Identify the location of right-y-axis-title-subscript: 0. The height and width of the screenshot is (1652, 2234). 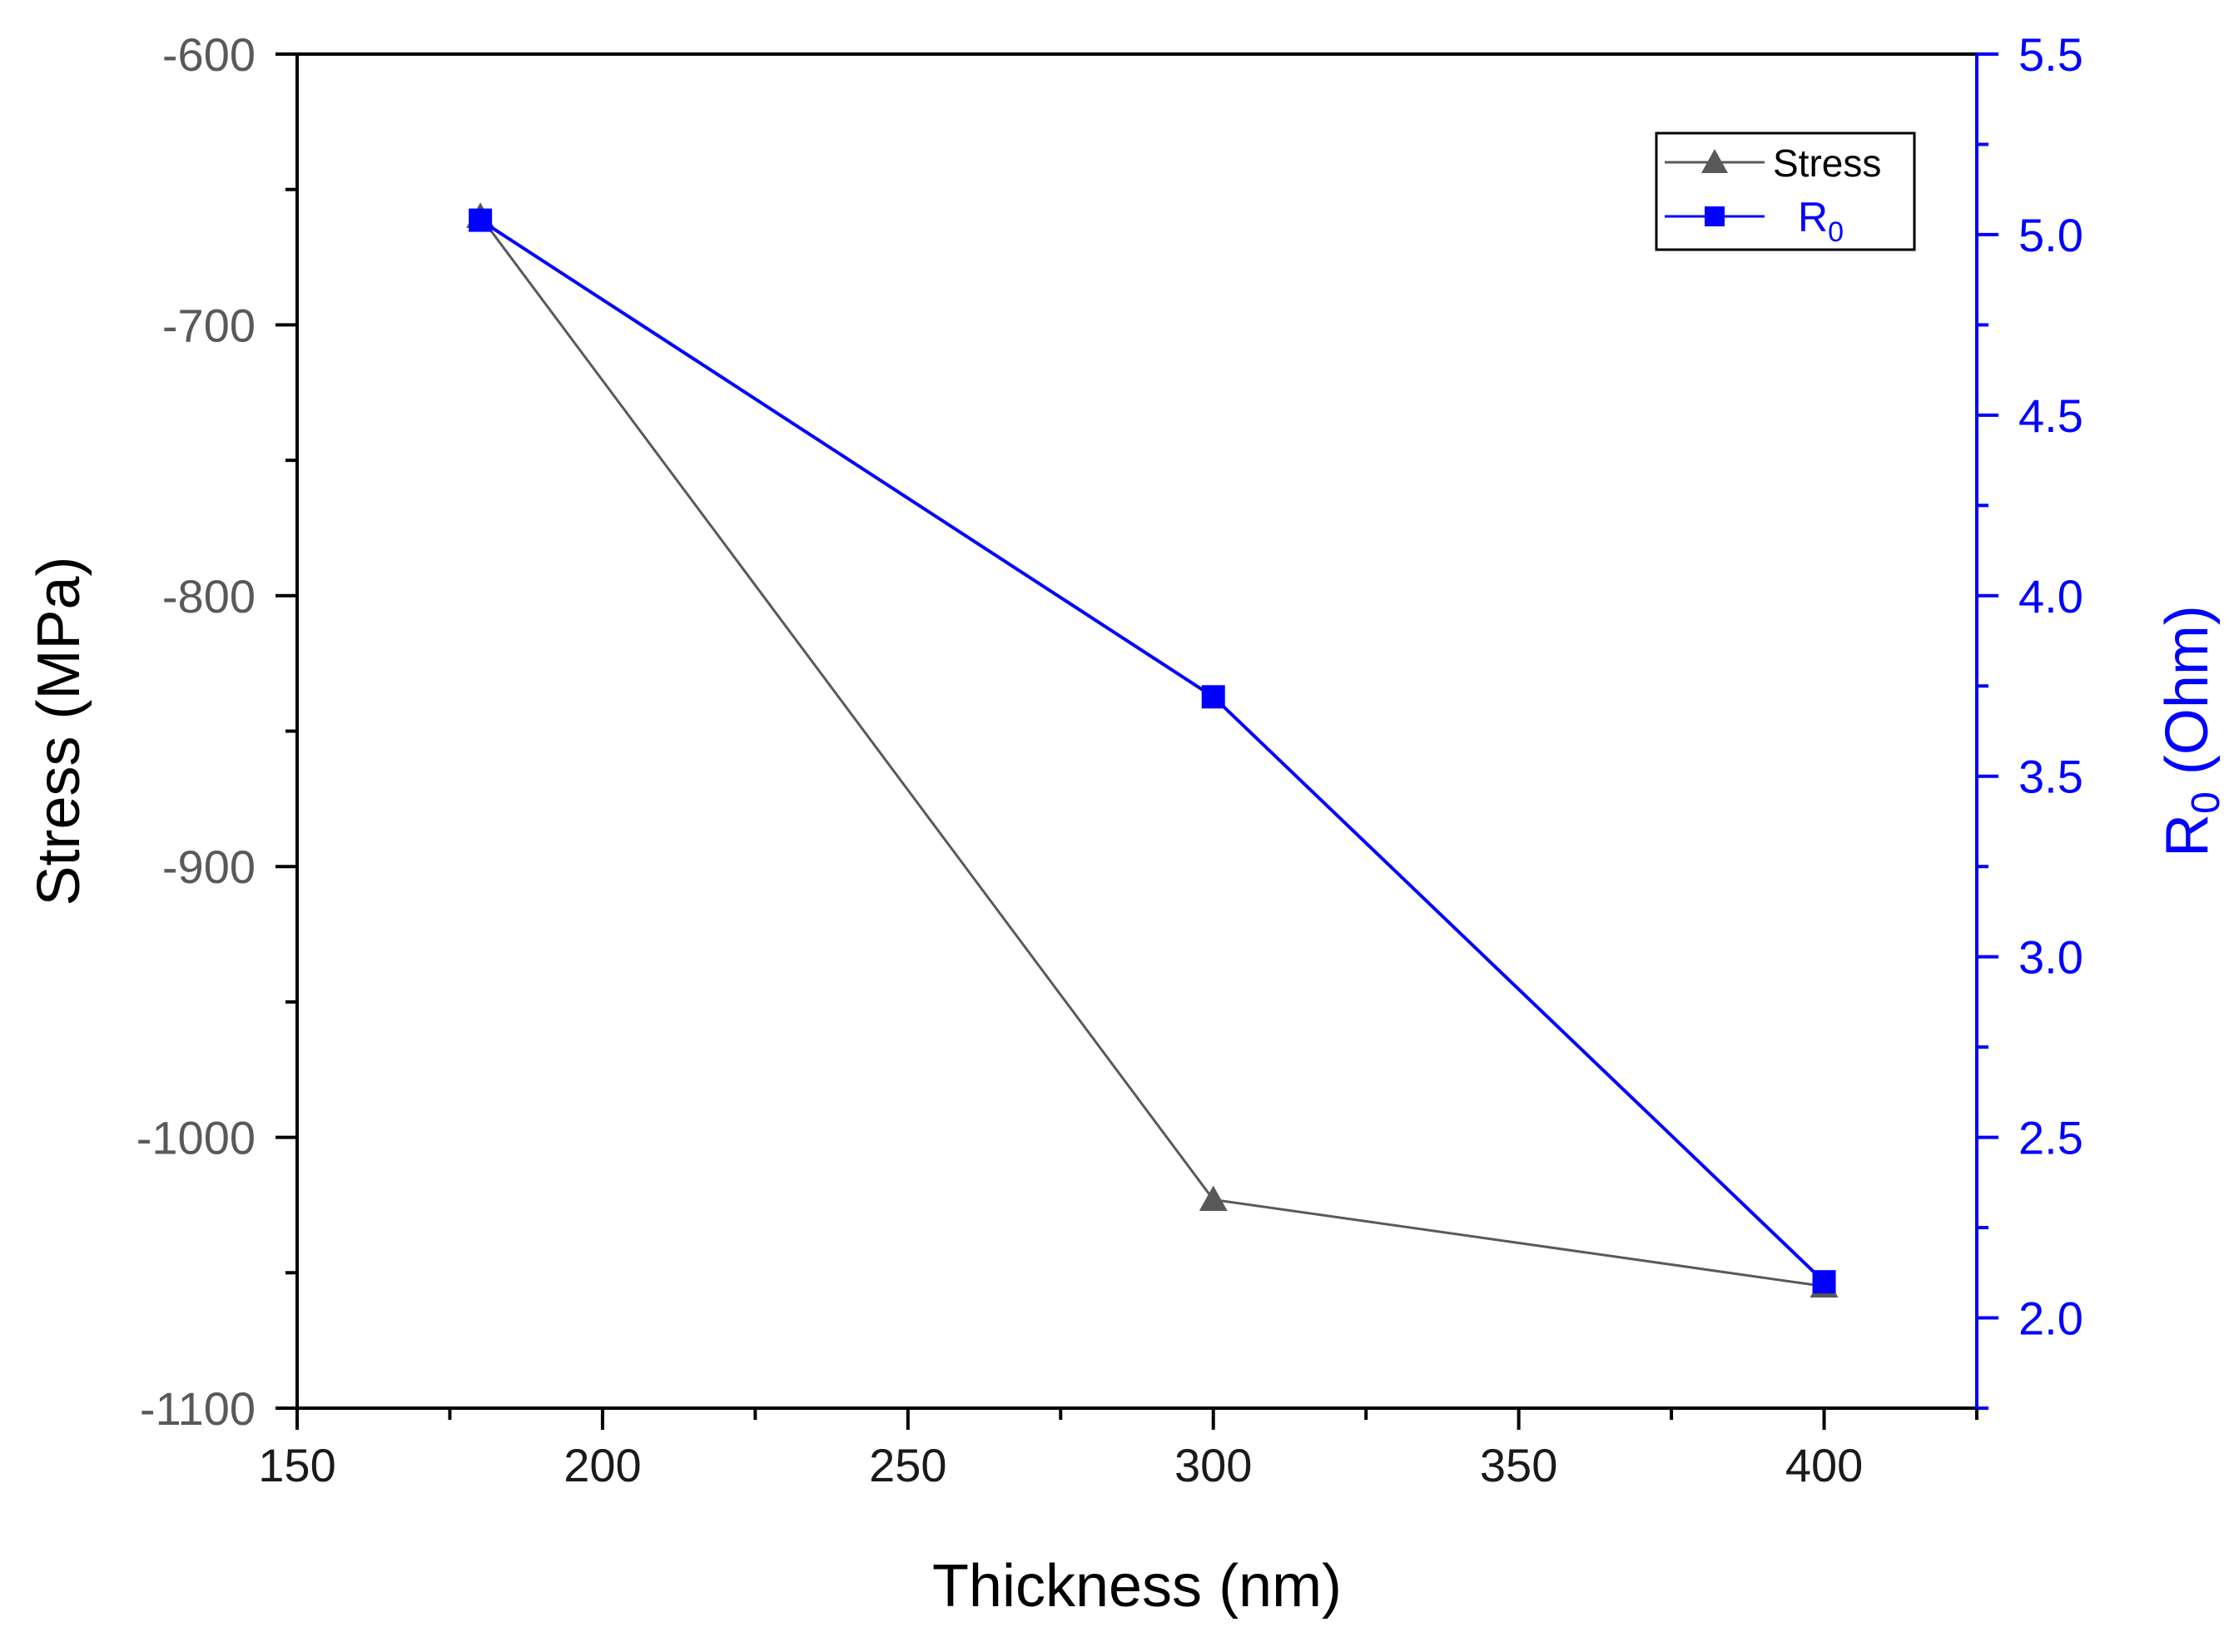
(2206, 802).